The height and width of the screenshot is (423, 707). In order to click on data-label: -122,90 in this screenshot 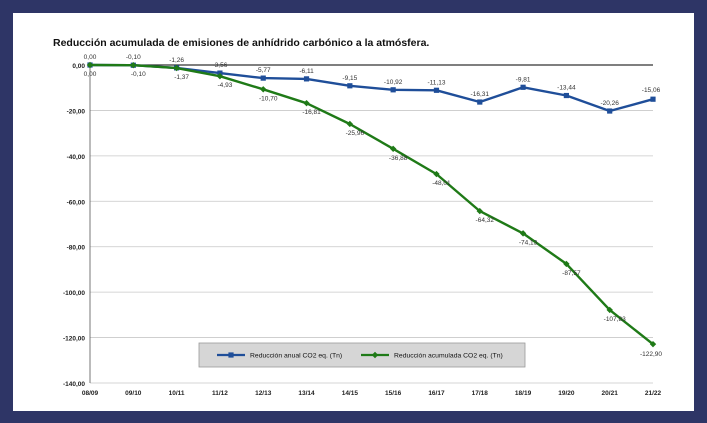, I will do `click(651, 354)`.